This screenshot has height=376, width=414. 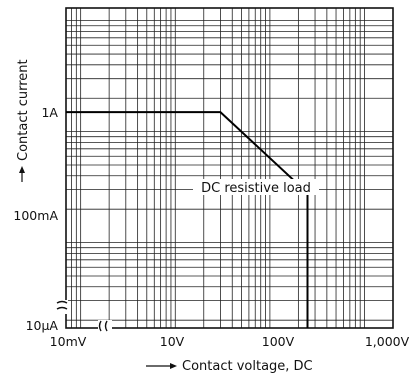 What do you see at coordinates (387, 341) in the screenshot?
I see `x-tick-1000v: 1,000V` at bounding box center [387, 341].